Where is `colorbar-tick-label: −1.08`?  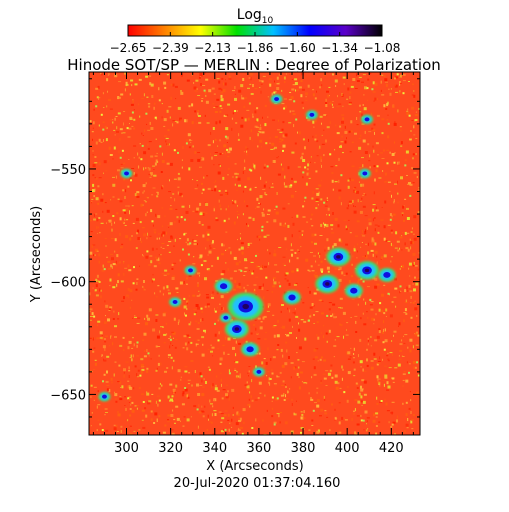
colorbar-tick-label: −1.08 is located at coordinates (382, 48).